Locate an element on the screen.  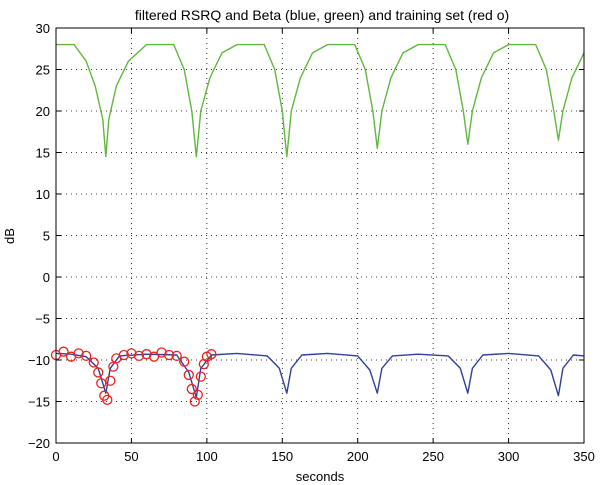
x-tick-label: 50 is located at coordinates (131, 456).